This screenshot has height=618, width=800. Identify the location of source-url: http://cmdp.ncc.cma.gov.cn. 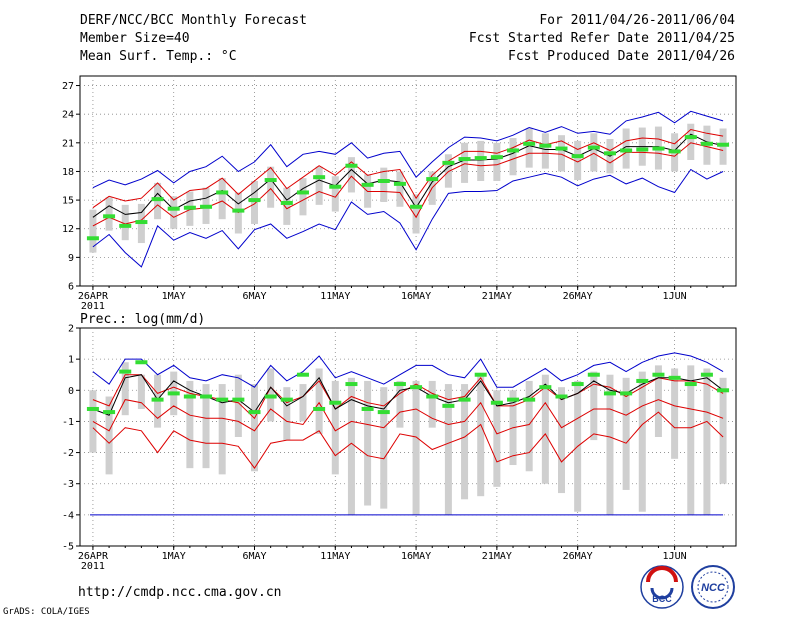
(180, 592).